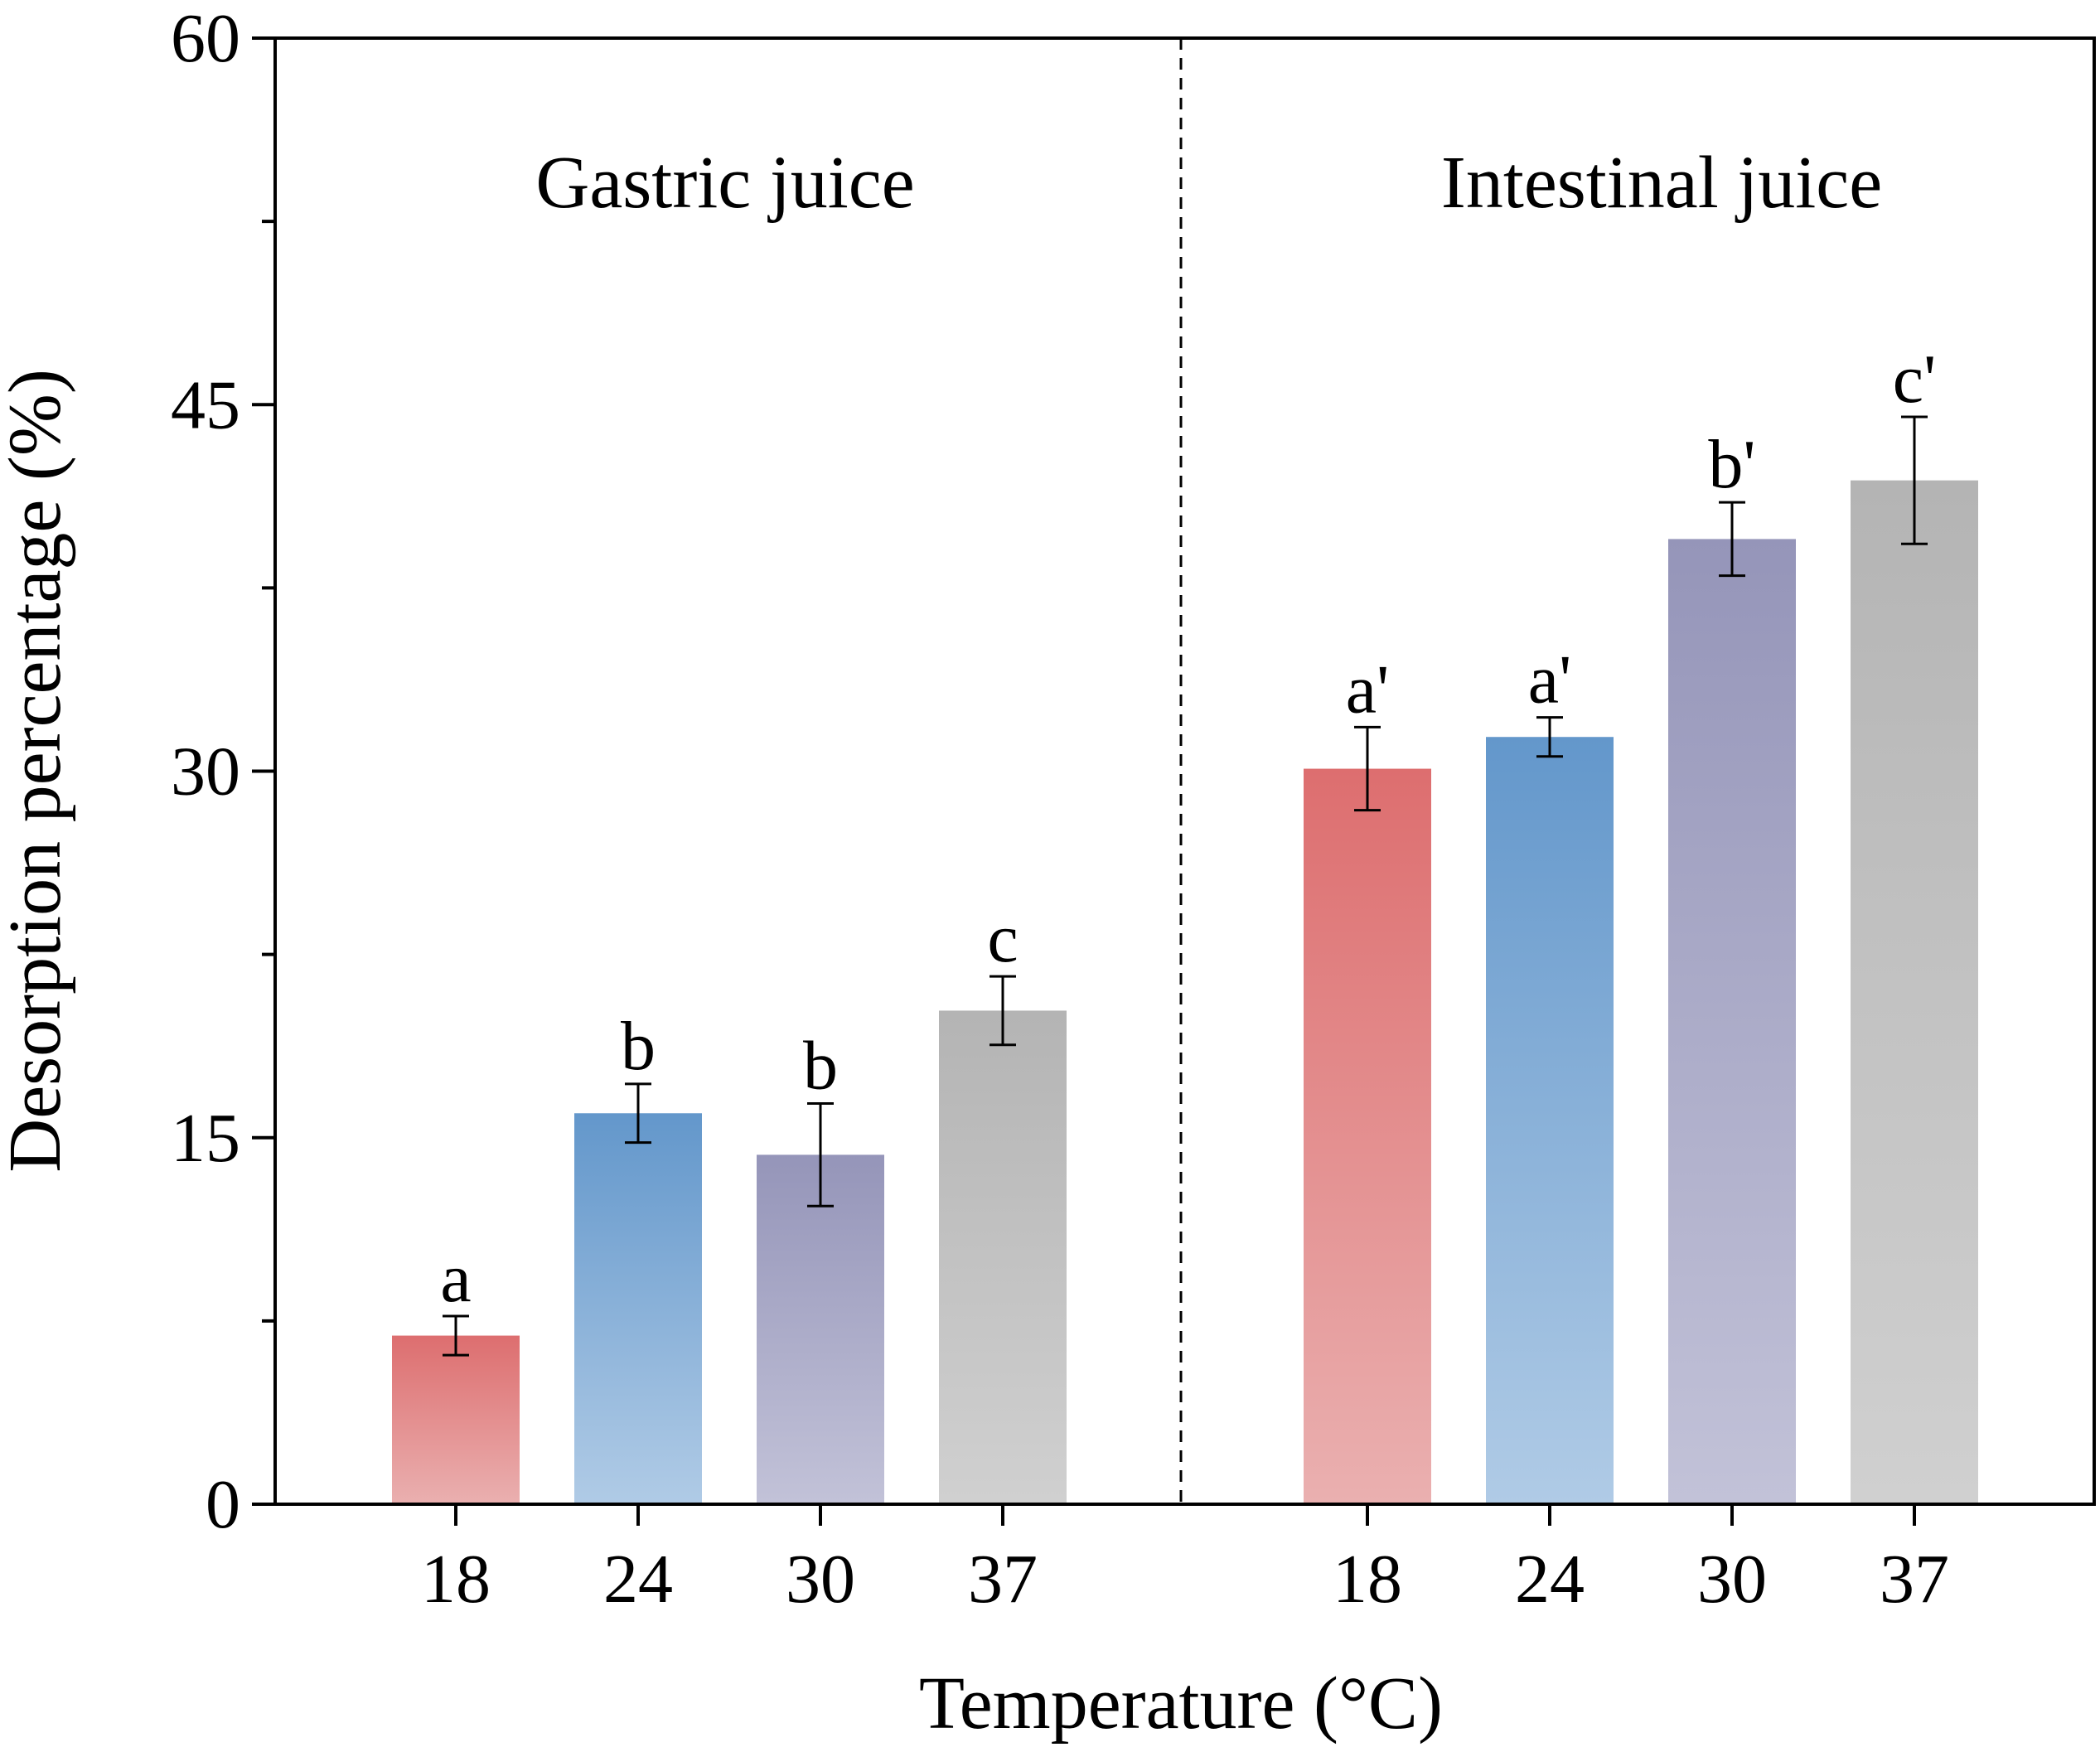 This screenshot has width=2100, height=1752. What do you see at coordinates (456, 1278) in the screenshot?
I see `significance-label-1-18: a` at bounding box center [456, 1278].